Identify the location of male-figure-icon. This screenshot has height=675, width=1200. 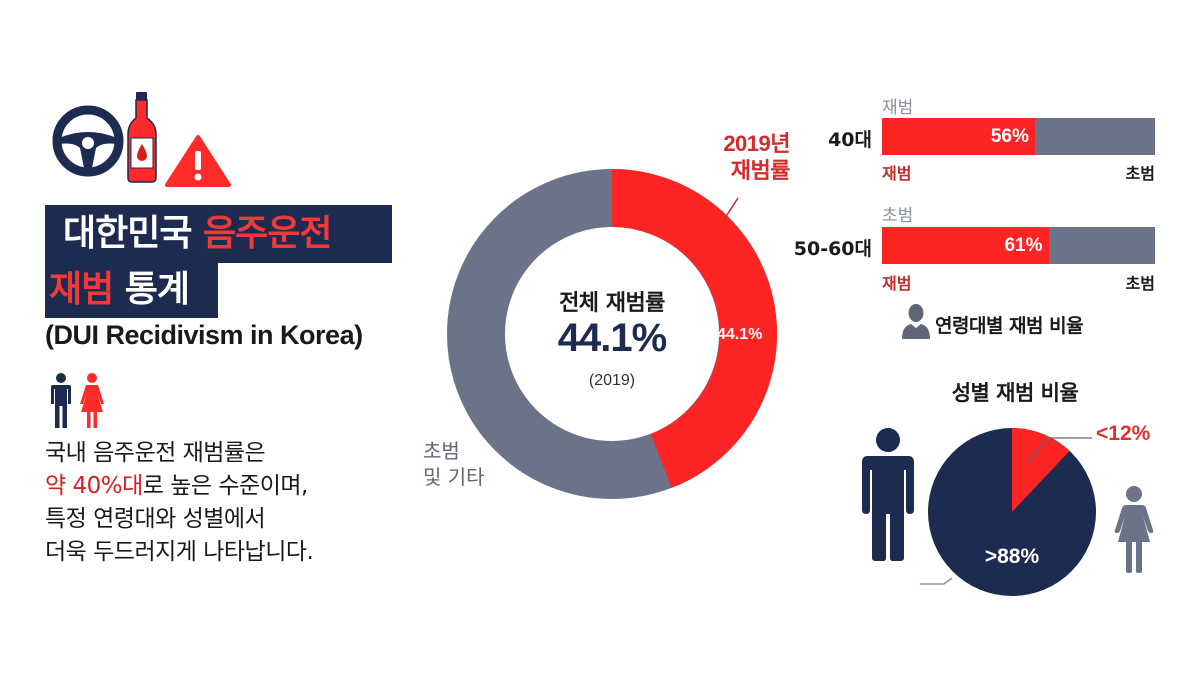
(61, 400).